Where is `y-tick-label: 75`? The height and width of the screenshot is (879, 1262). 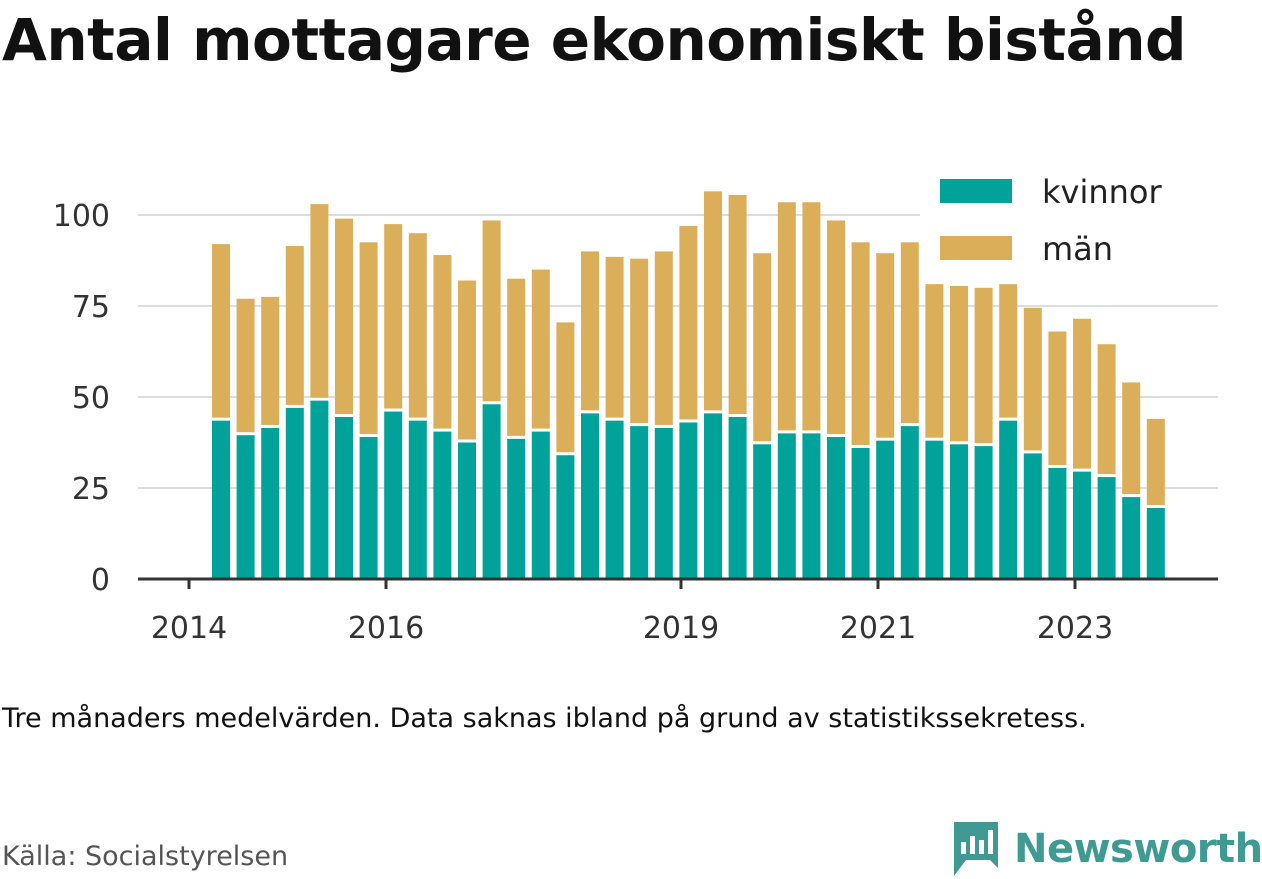 y-tick-label: 75 is located at coordinates (91, 307).